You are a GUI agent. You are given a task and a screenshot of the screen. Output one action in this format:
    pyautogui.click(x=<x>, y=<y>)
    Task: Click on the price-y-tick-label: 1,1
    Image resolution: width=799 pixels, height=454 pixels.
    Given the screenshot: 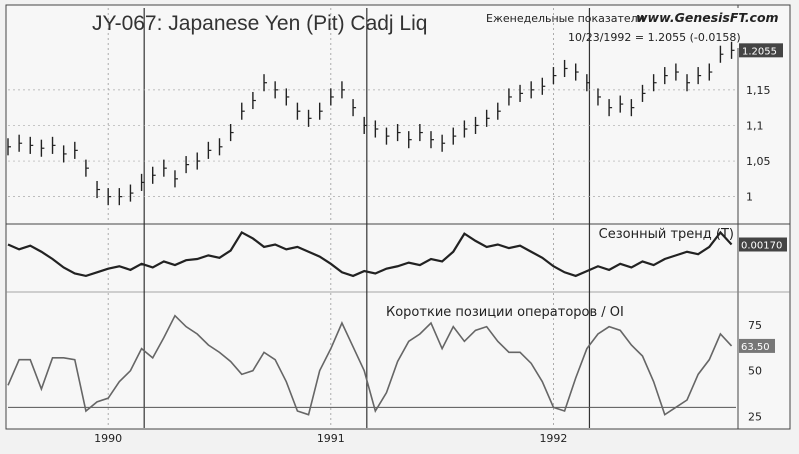 What is the action you would take?
    pyautogui.click(x=755, y=125)
    